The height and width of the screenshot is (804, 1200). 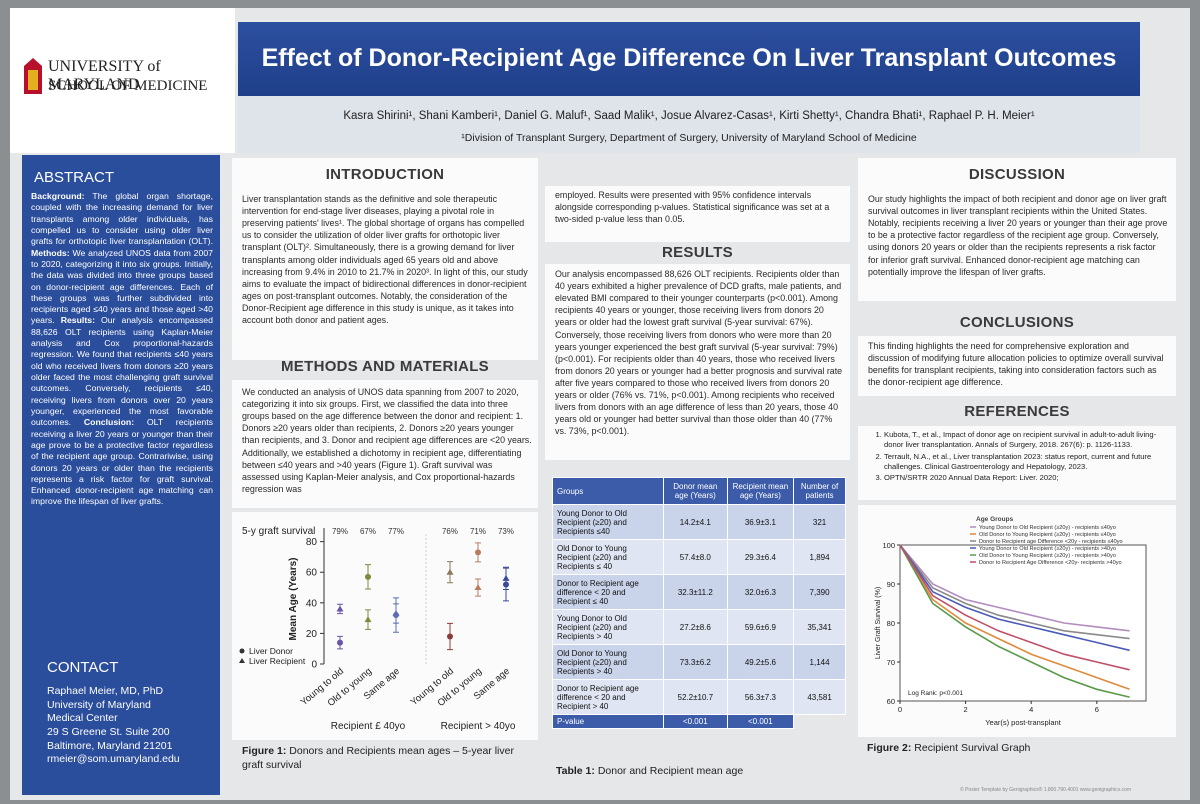 I want to click on x-tick-label: 6, so click(x=1097, y=709).